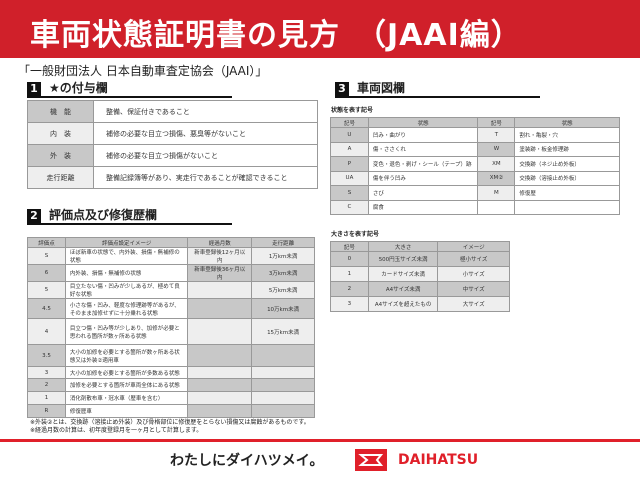 Image resolution: width=640 pixels, height=480 pixels. What do you see at coordinates (126, 242) in the screenshot?
I see `column-header: 評価点設定イメージ` at bounding box center [126, 242].